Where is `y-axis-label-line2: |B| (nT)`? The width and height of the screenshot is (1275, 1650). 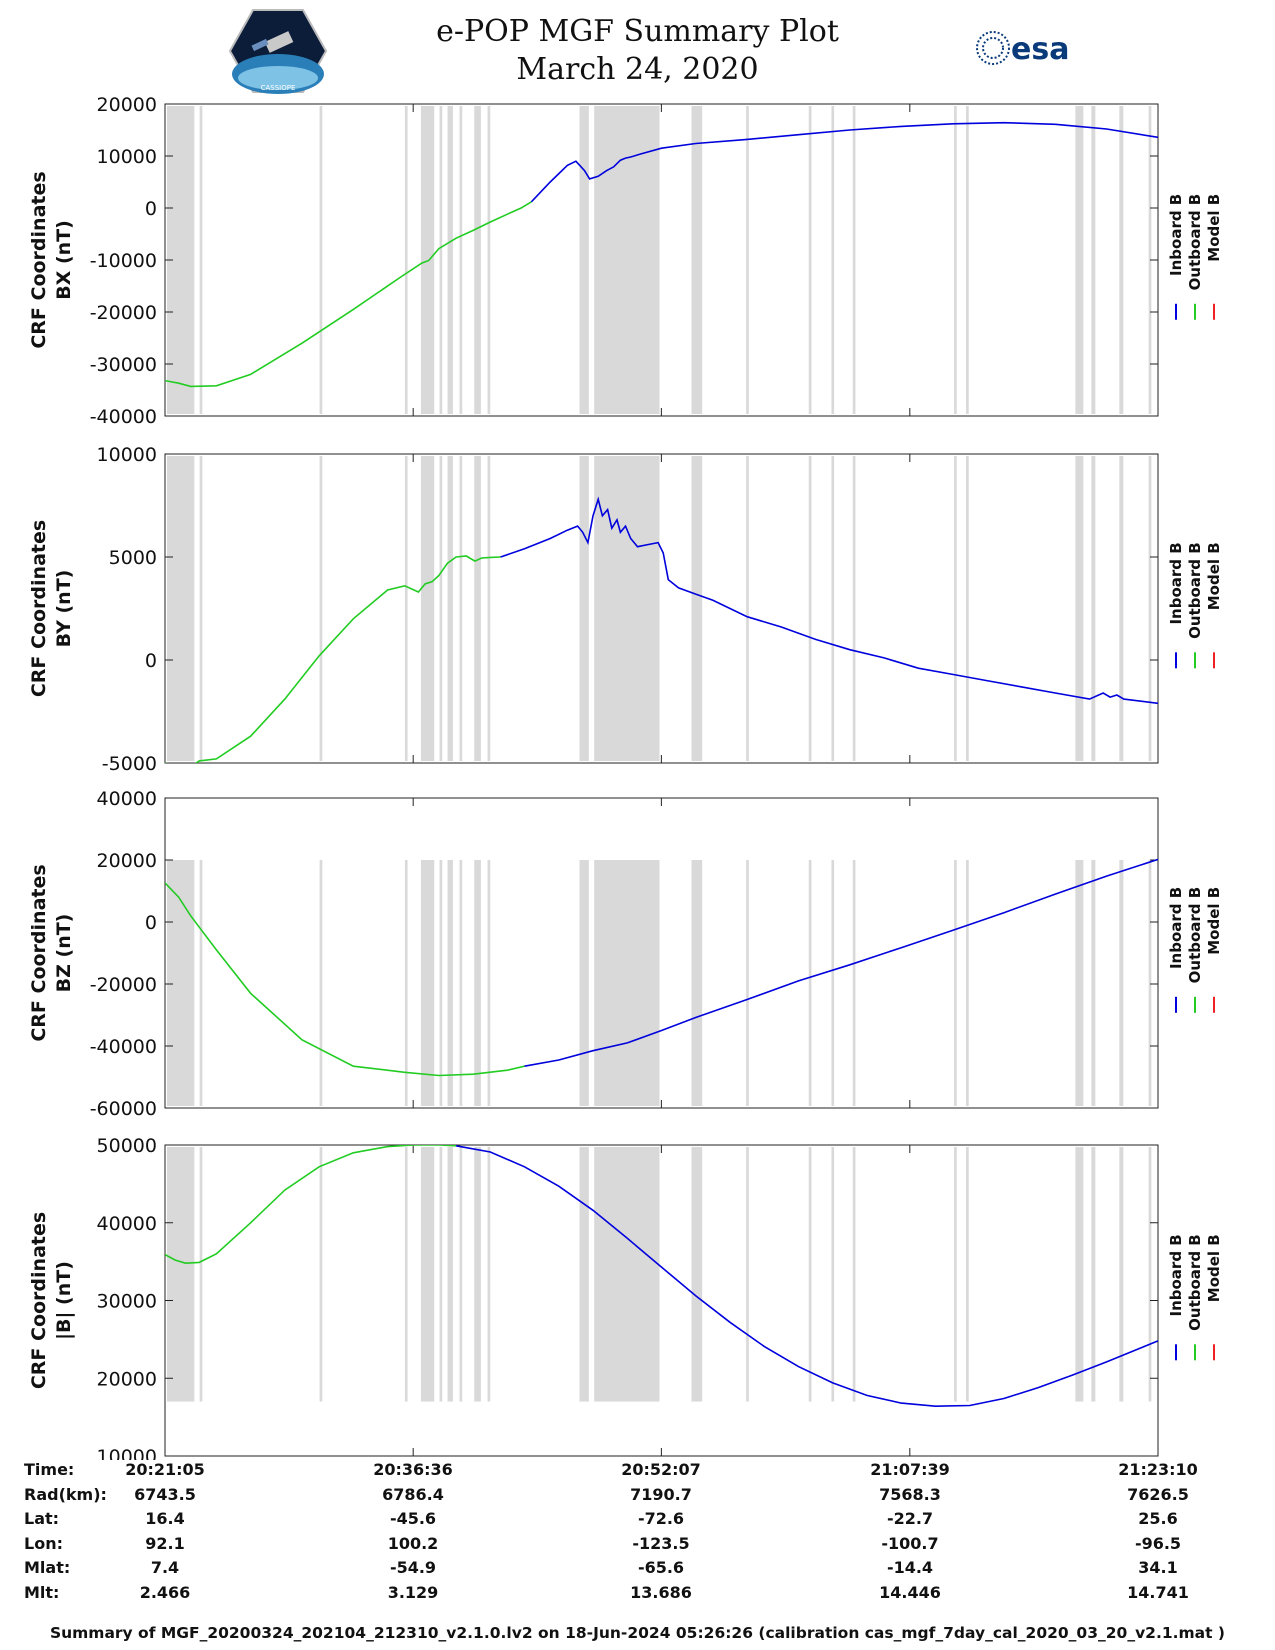
y-axis-label-line2: |B| (nT) is located at coordinates (64, 1300).